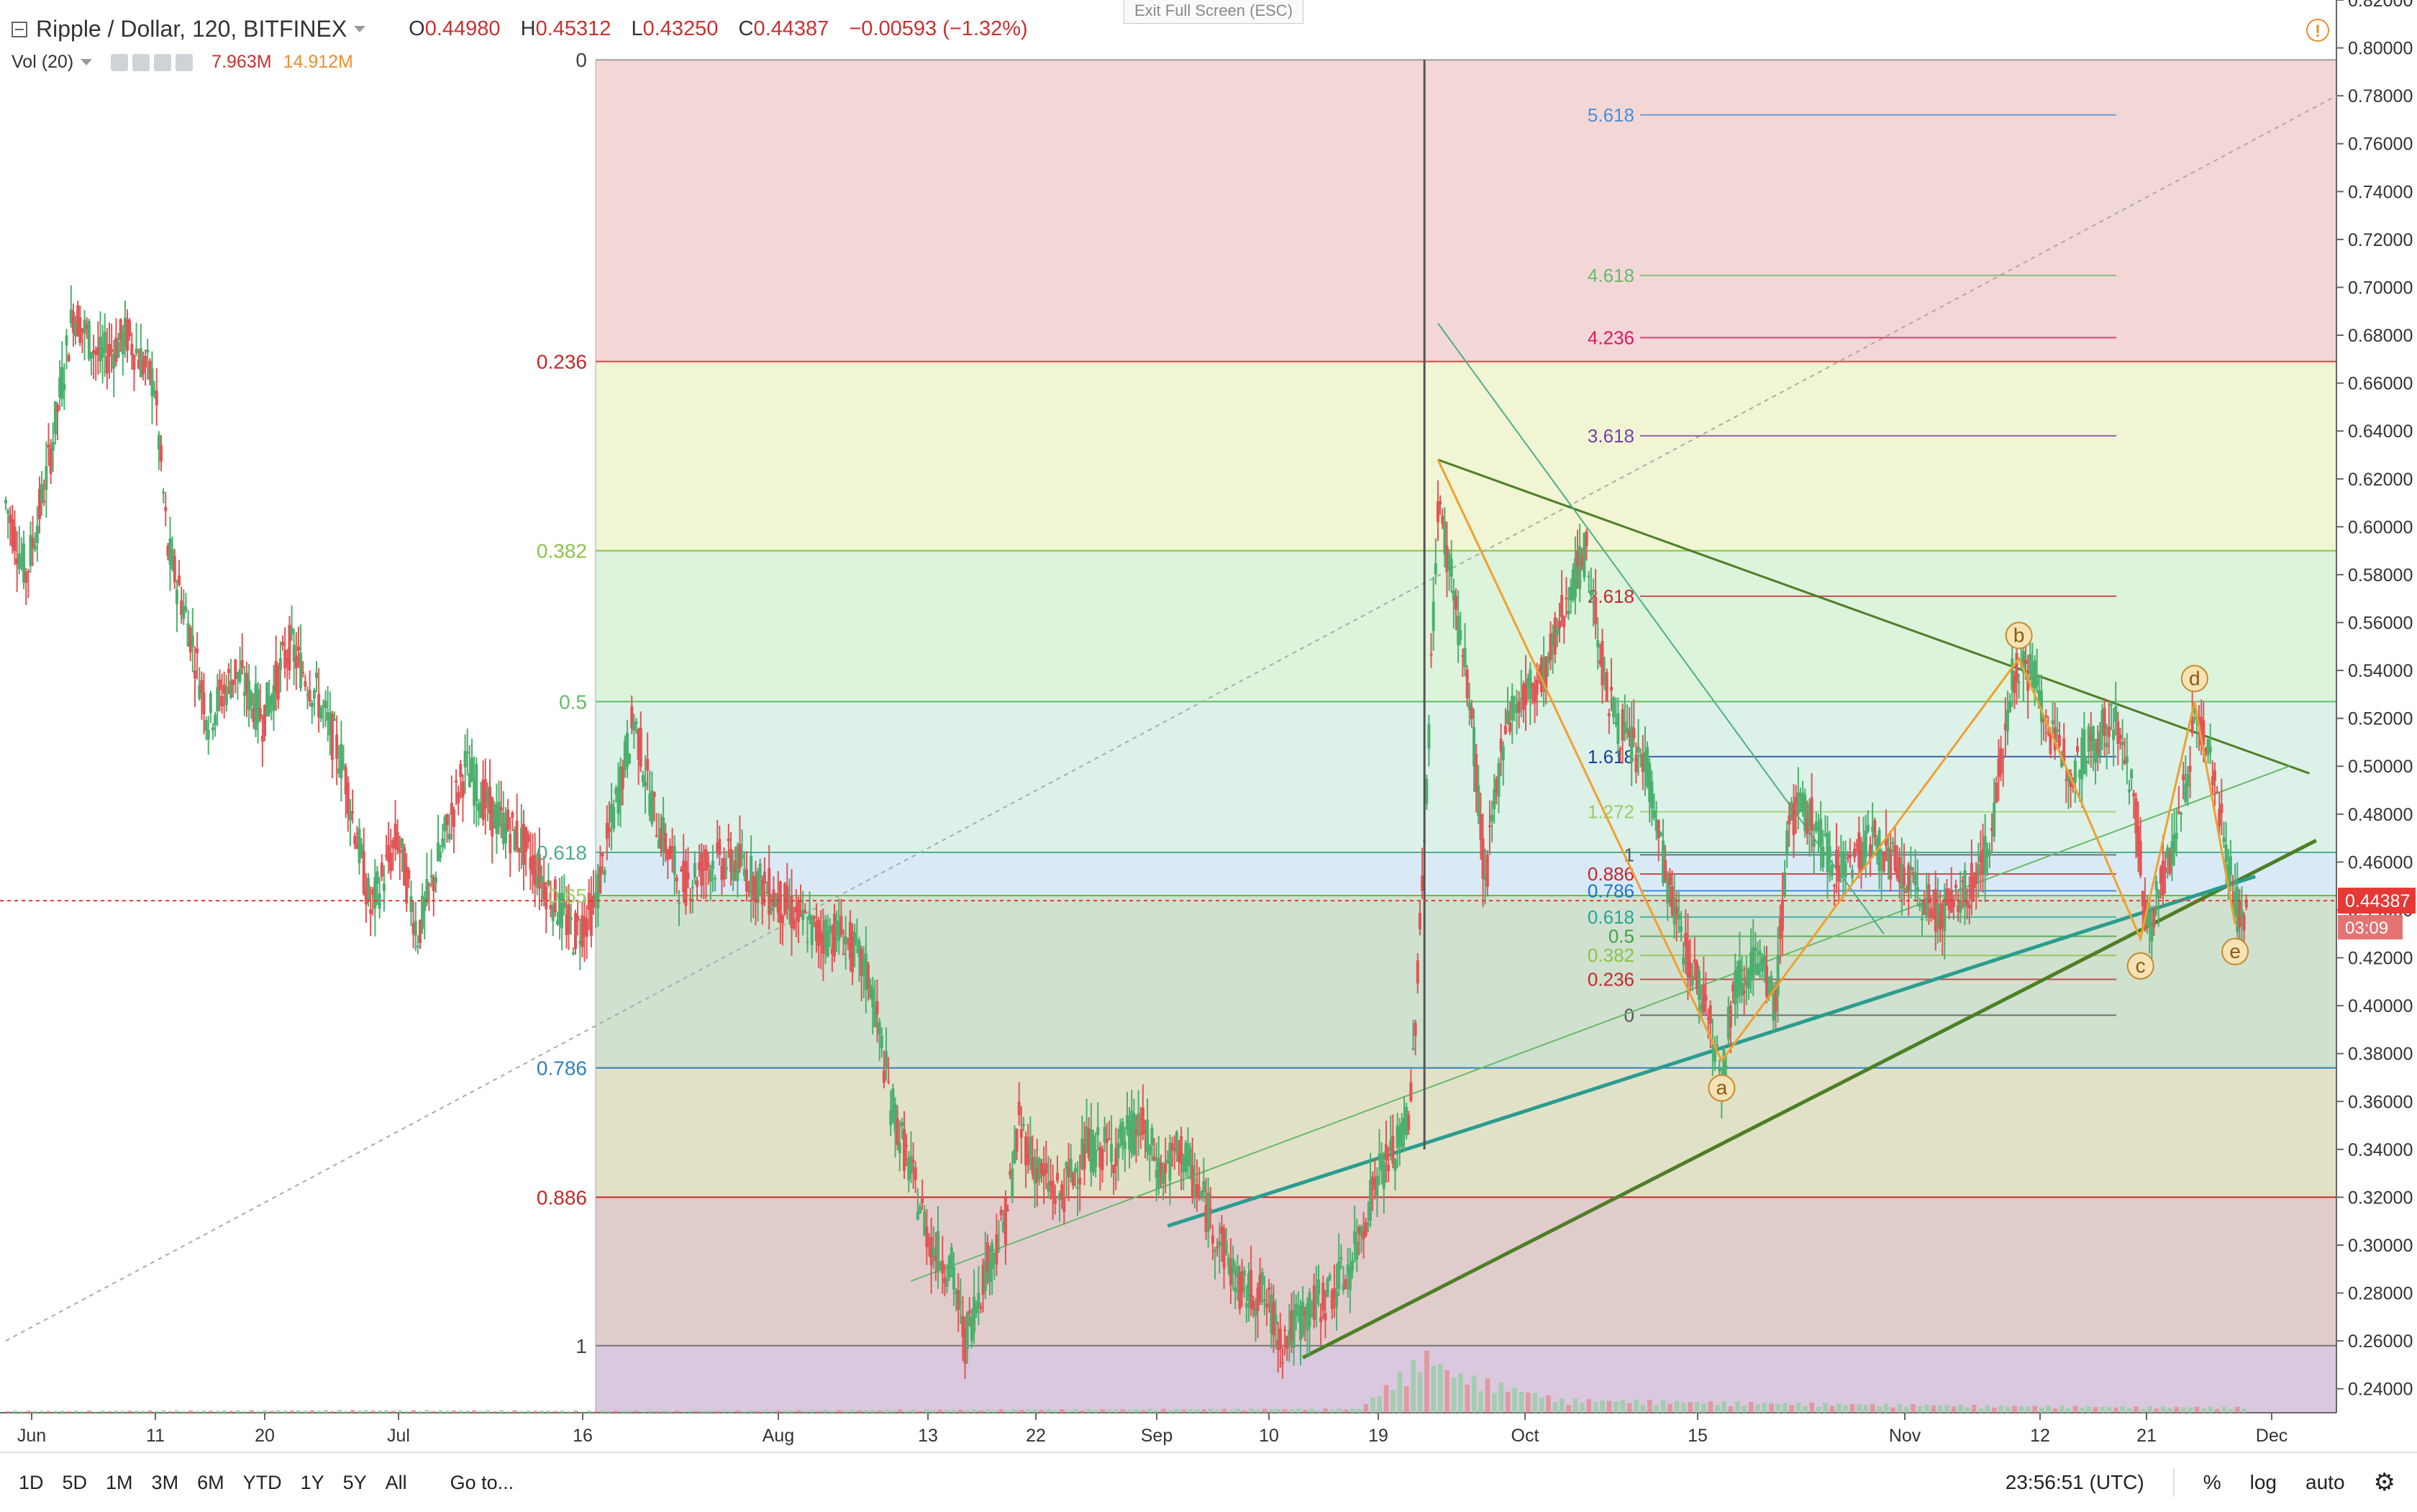 The width and height of the screenshot is (2417, 1512). What do you see at coordinates (163, 62) in the screenshot?
I see `plus-icon` at bounding box center [163, 62].